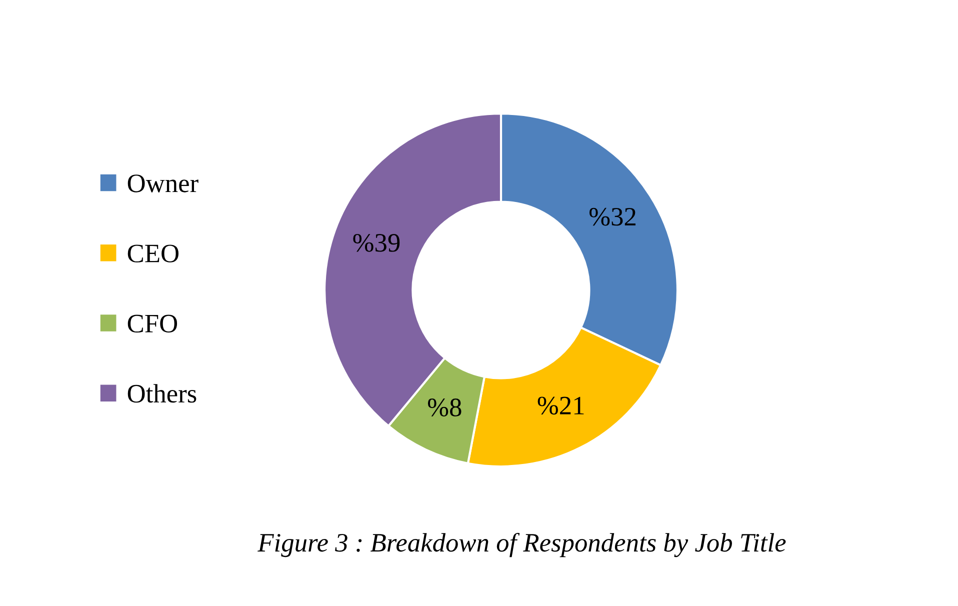  What do you see at coordinates (561, 405) in the screenshot?
I see `data-label: %21` at bounding box center [561, 405].